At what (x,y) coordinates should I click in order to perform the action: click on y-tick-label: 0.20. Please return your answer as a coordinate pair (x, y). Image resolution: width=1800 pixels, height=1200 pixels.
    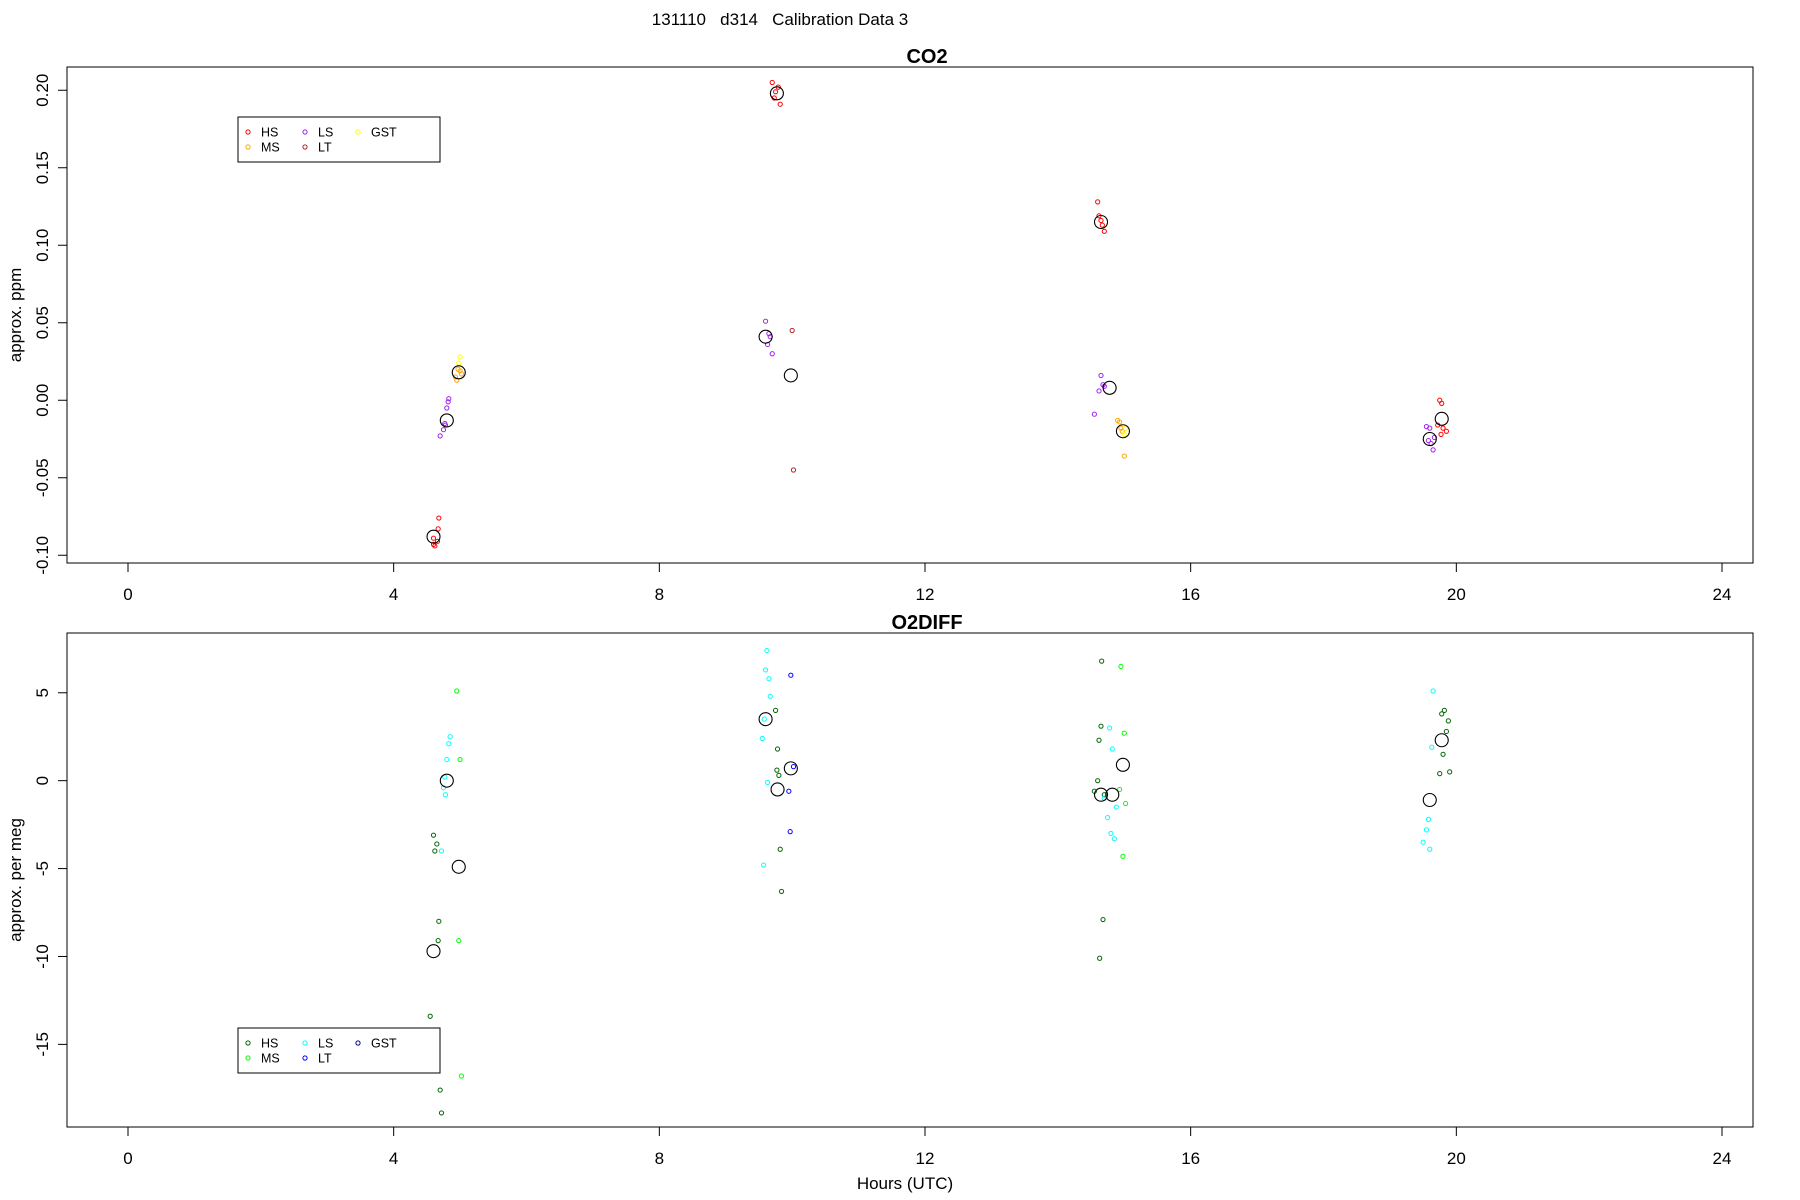
    Looking at the image, I should click on (42, 90).